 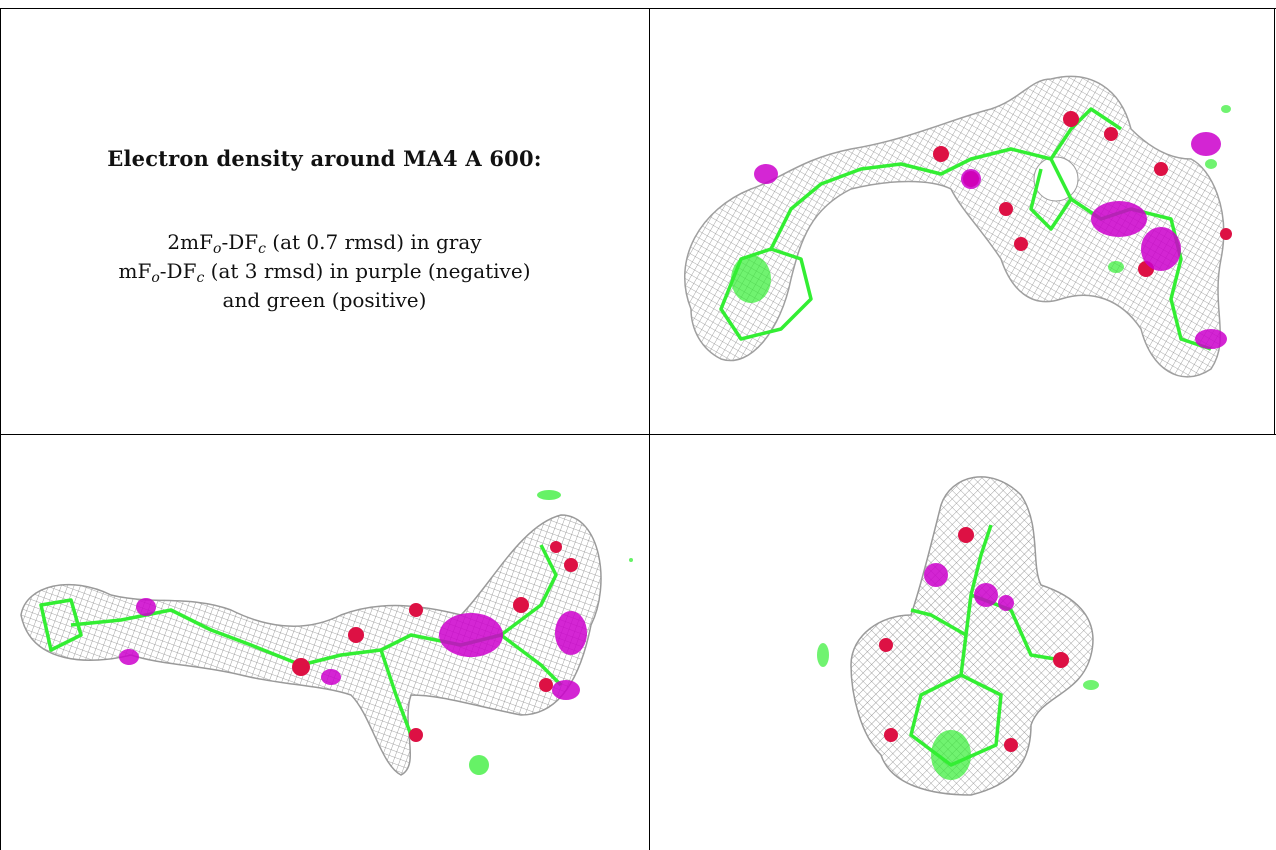 I want to click on left-border, so click(x=0, y=429).